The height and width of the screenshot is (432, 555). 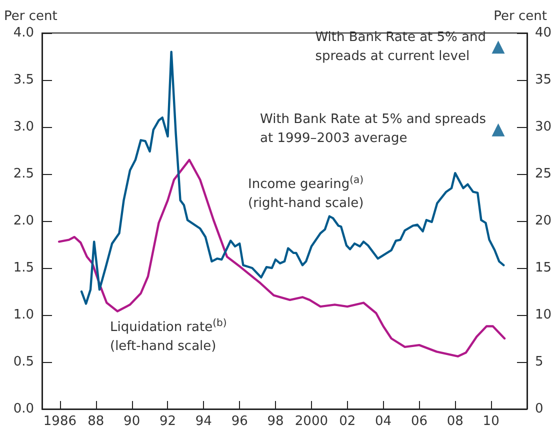 I want to click on x-tick-label: 88, so click(x=96, y=421).